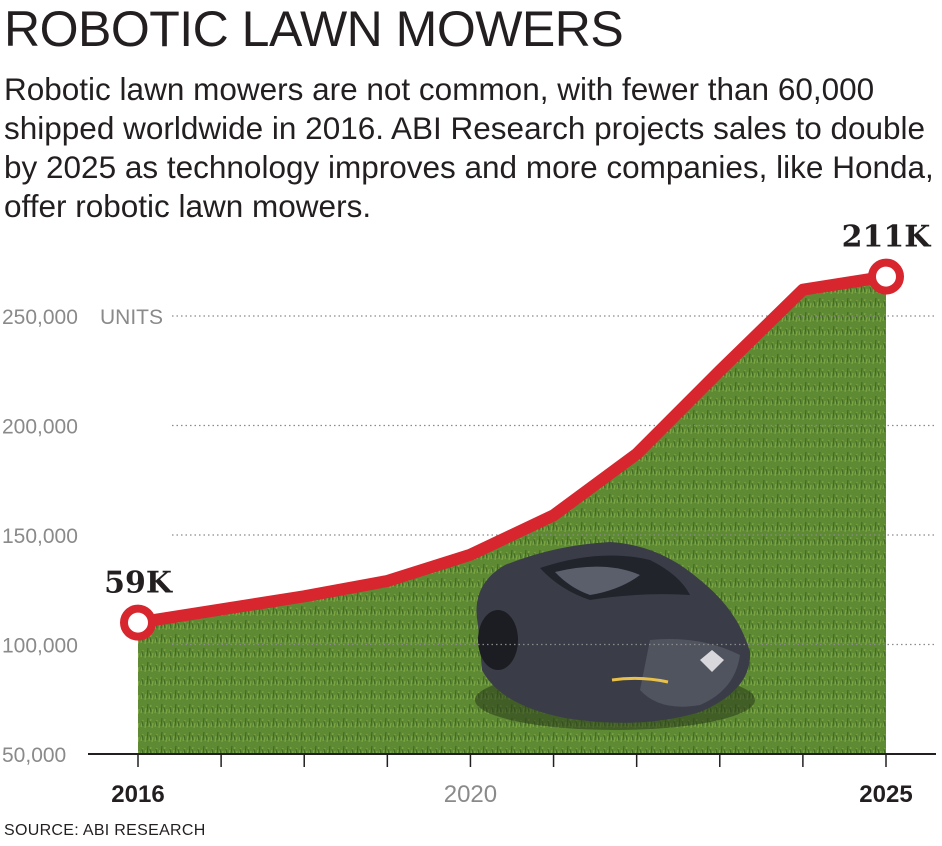 The image size is (942, 846). Describe the element at coordinates (615, 636) in the screenshot. I see `robotic-mower-image` at that location.